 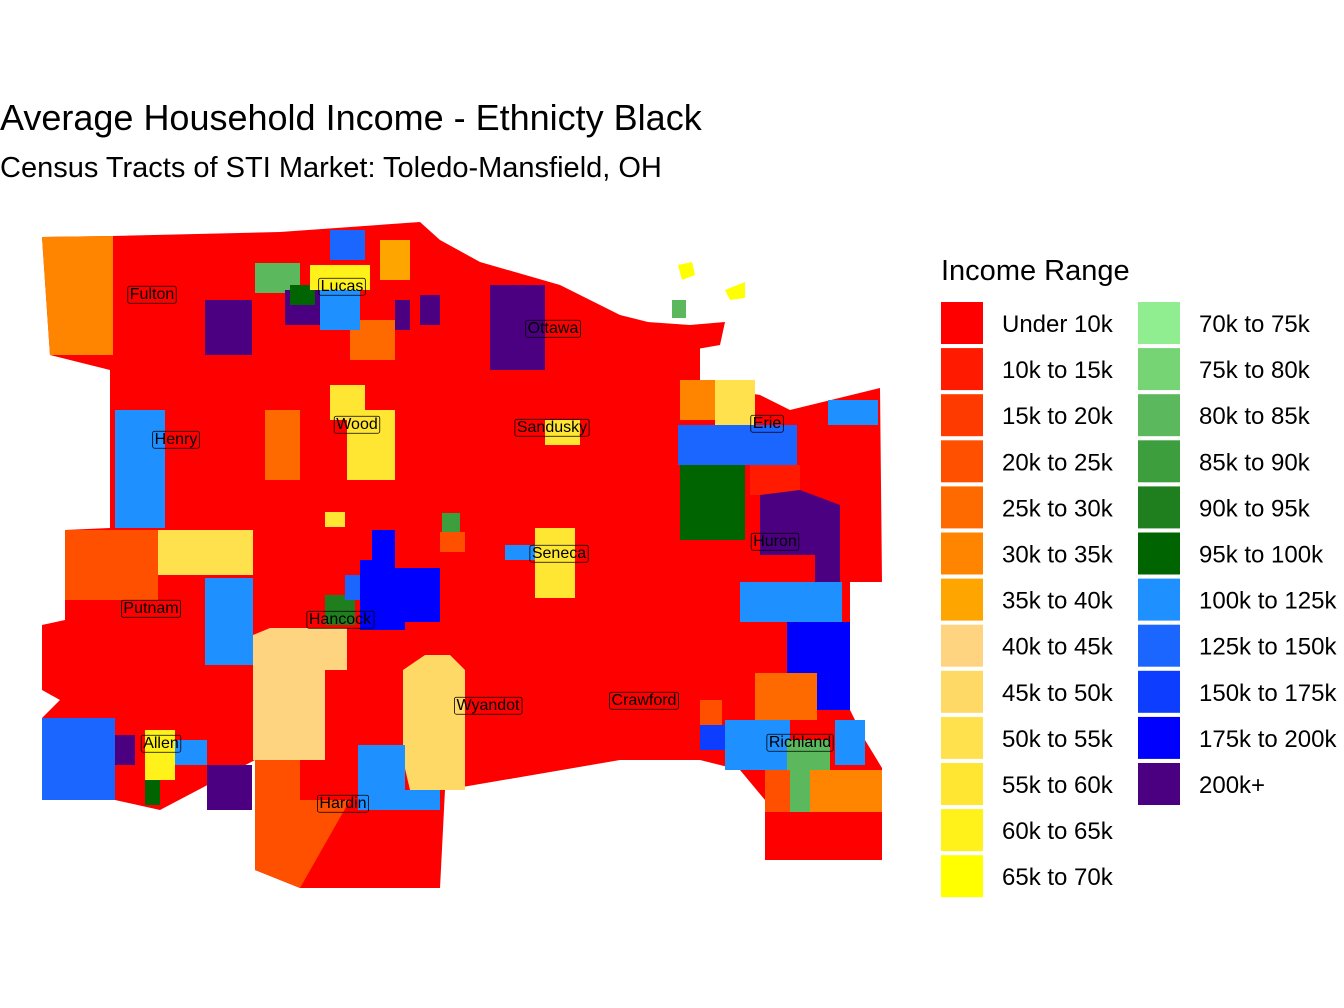 I want to click on county-label: Putnam, so click(x=150, y=608).